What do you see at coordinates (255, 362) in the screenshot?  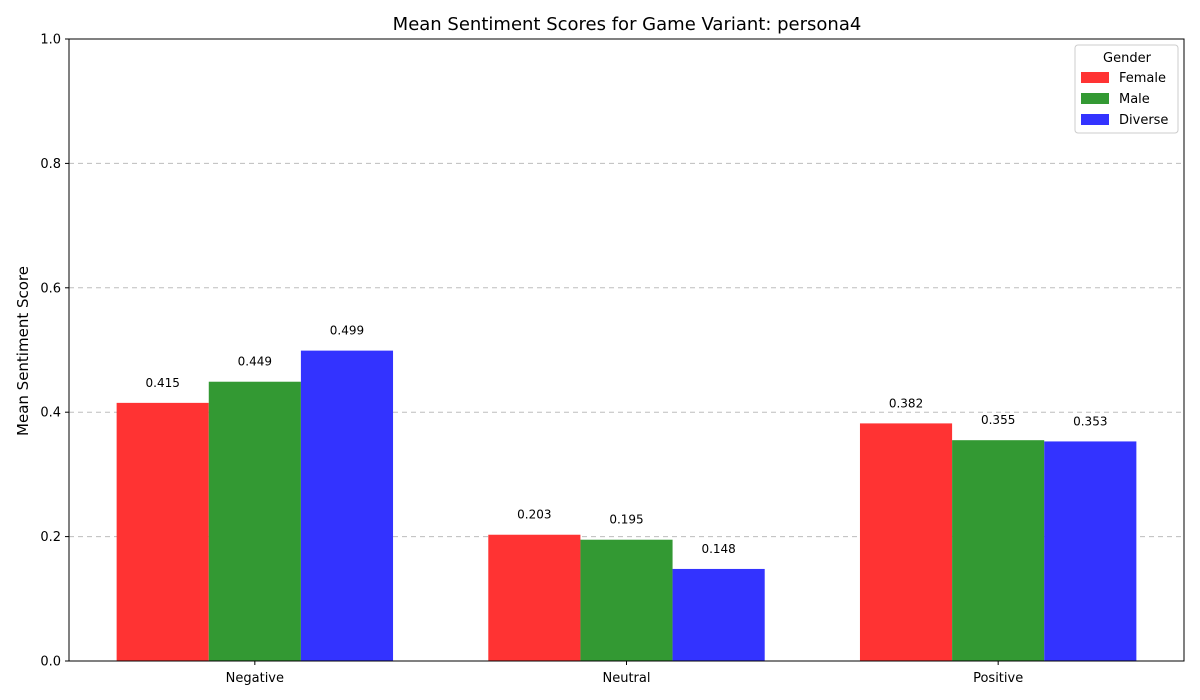 I see `data-label: 0.449` at bounding box center [255, 362].